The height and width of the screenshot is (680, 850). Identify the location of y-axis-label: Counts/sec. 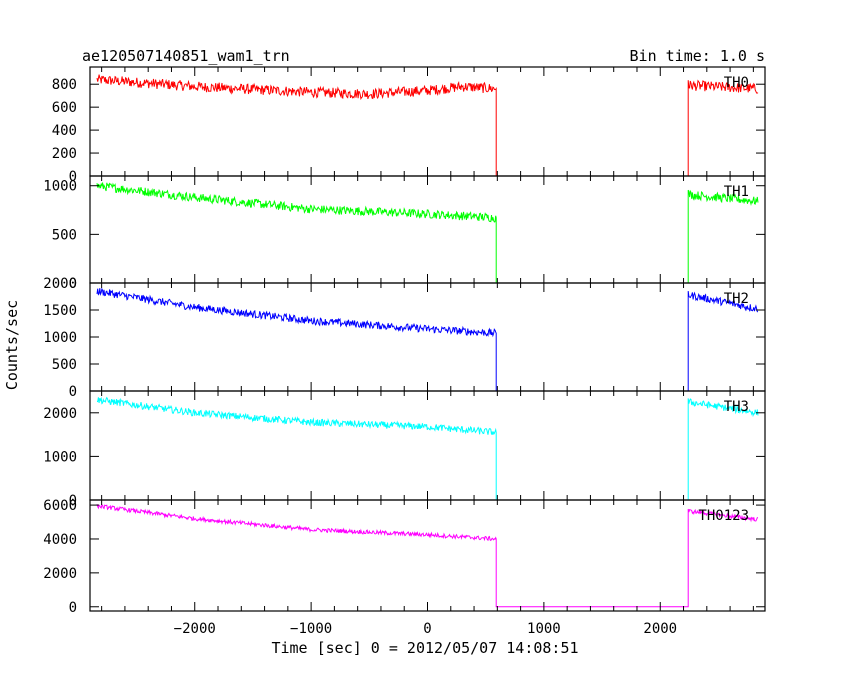
(12, 345).